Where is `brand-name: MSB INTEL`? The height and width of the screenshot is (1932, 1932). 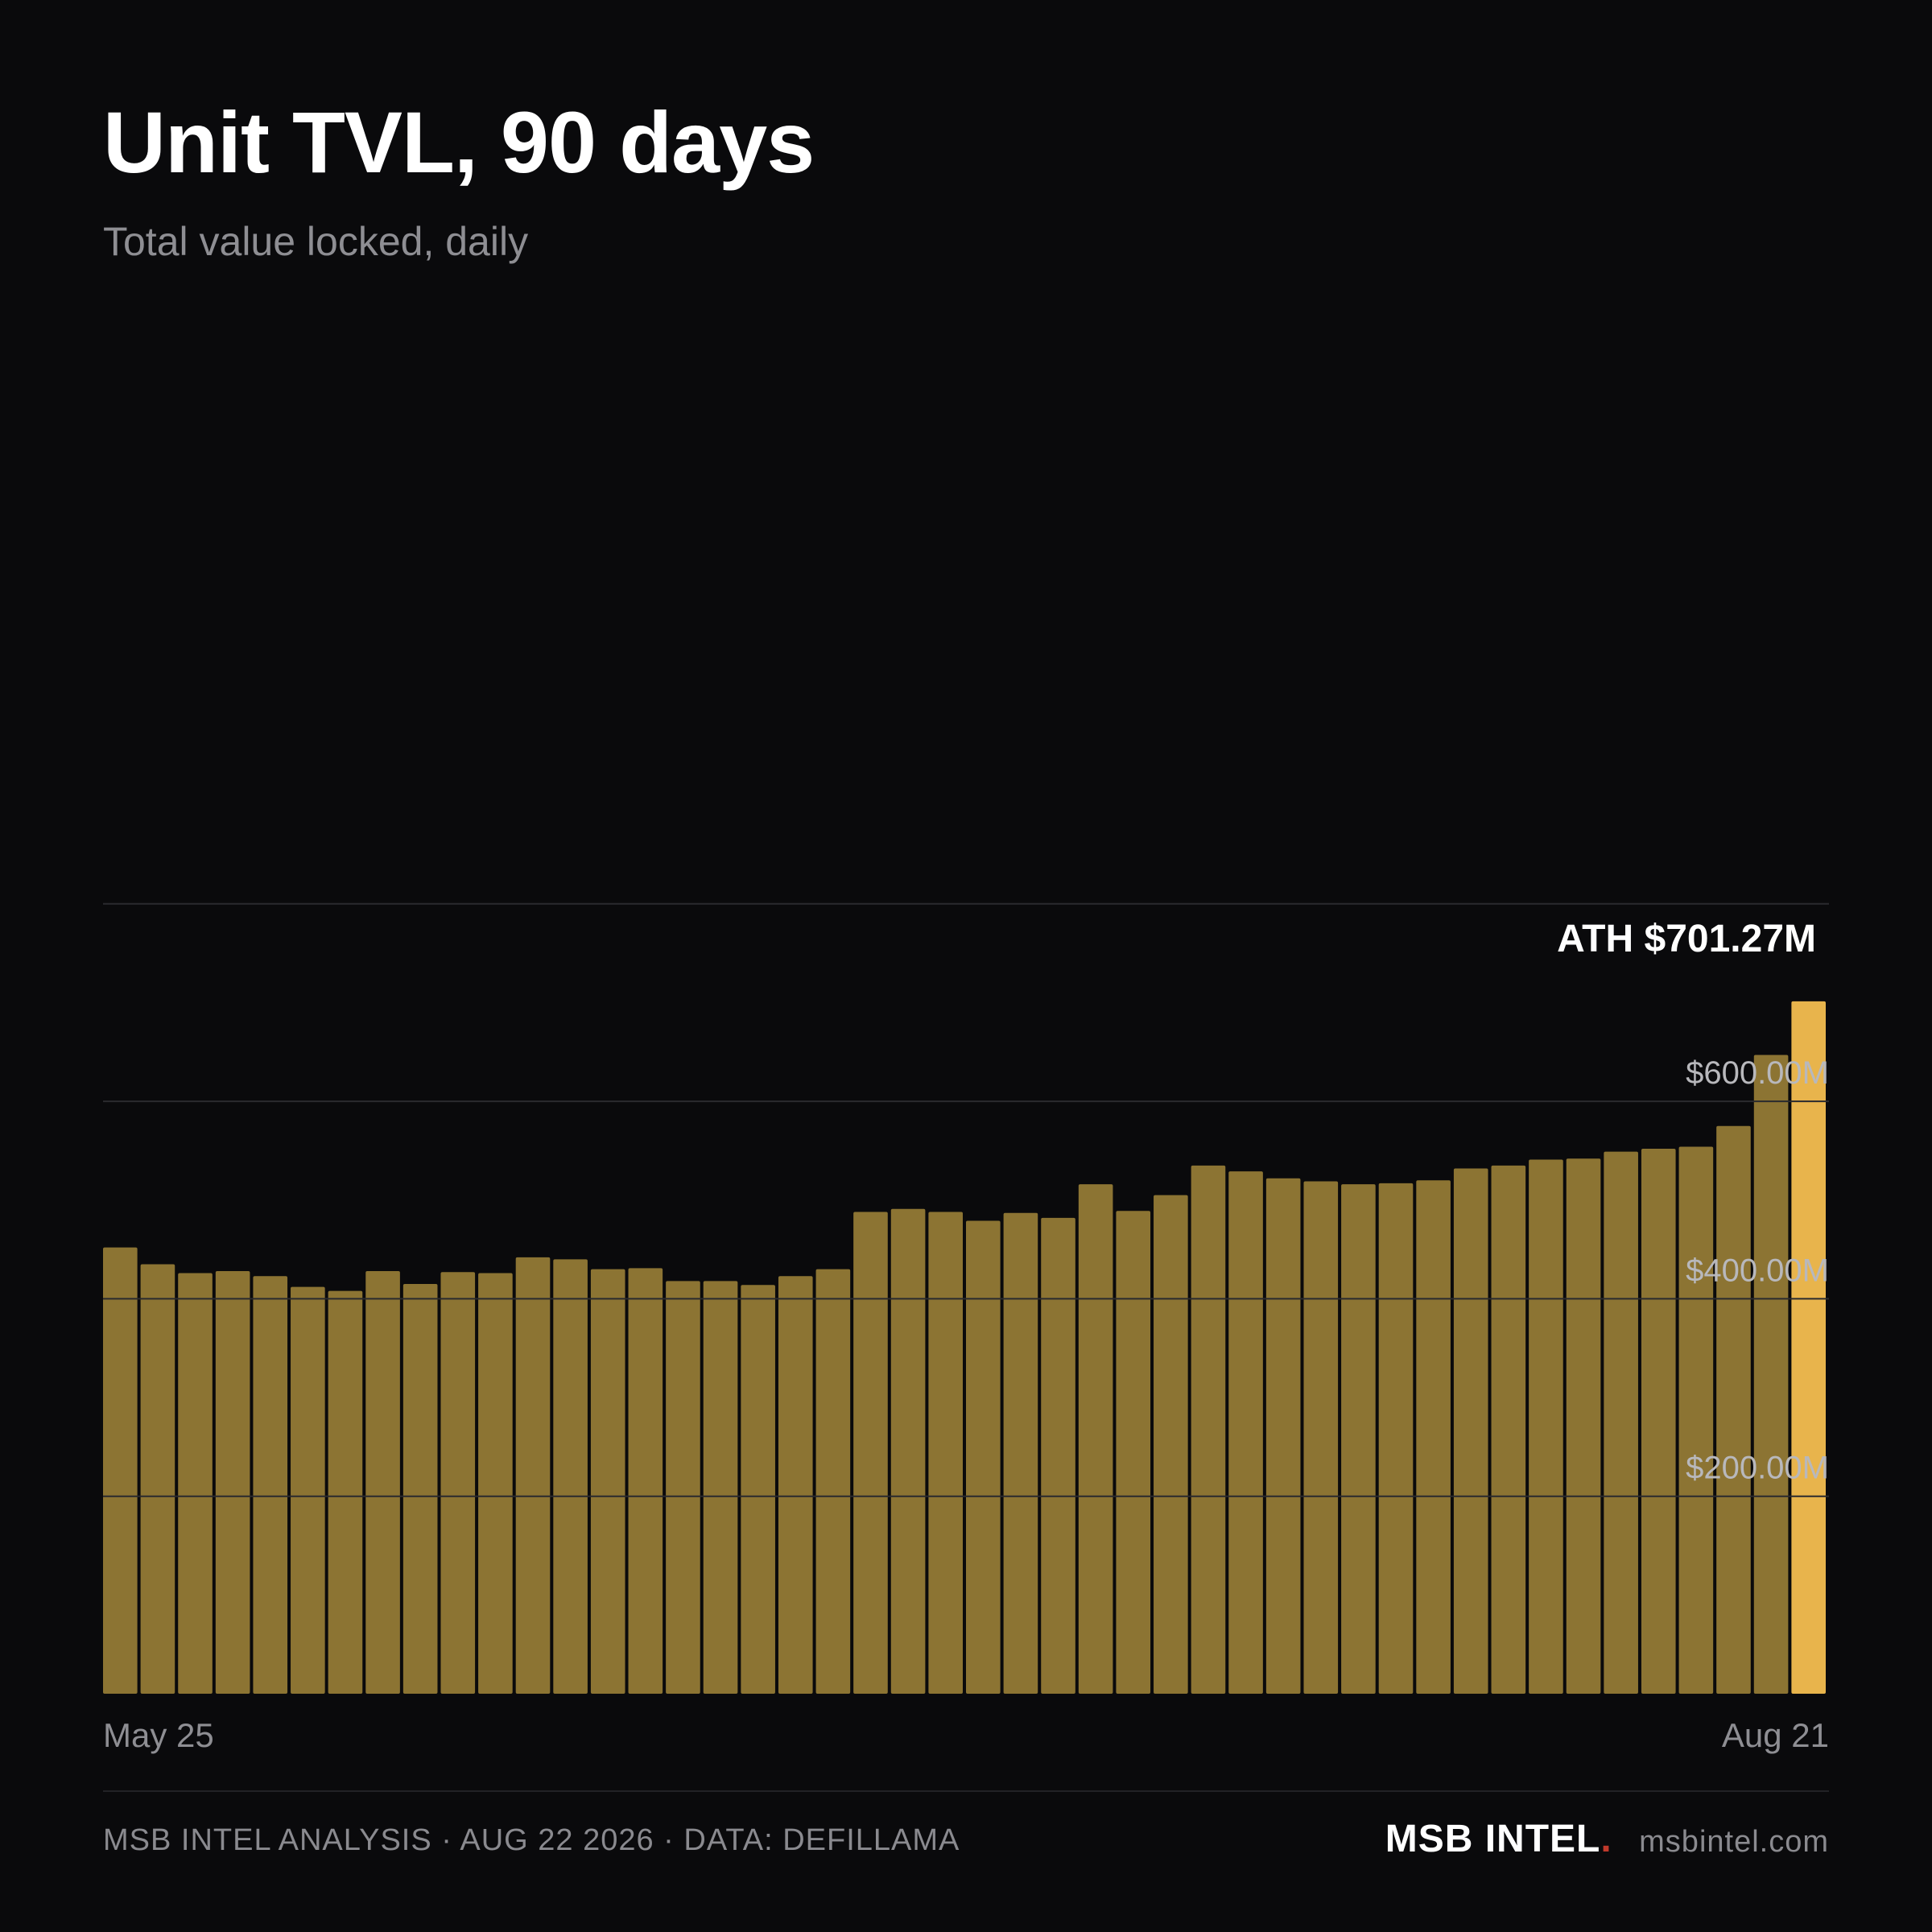 brand-name: MSB INTEL is located at coordinates (1493, 1839).